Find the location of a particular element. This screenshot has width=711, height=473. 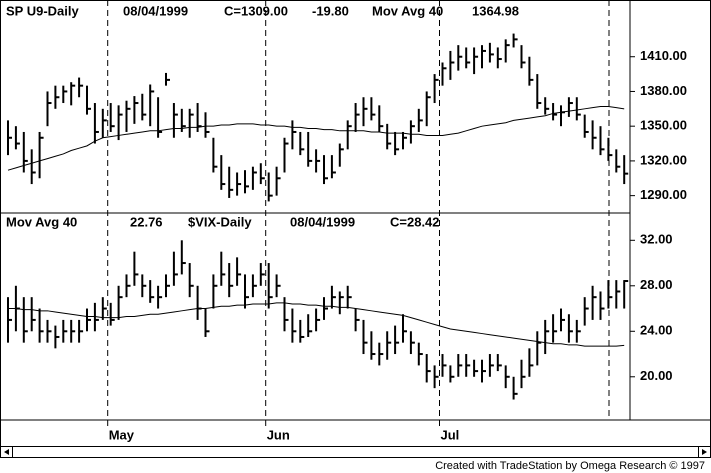

scrollbar is located at coordinates (355, 452).